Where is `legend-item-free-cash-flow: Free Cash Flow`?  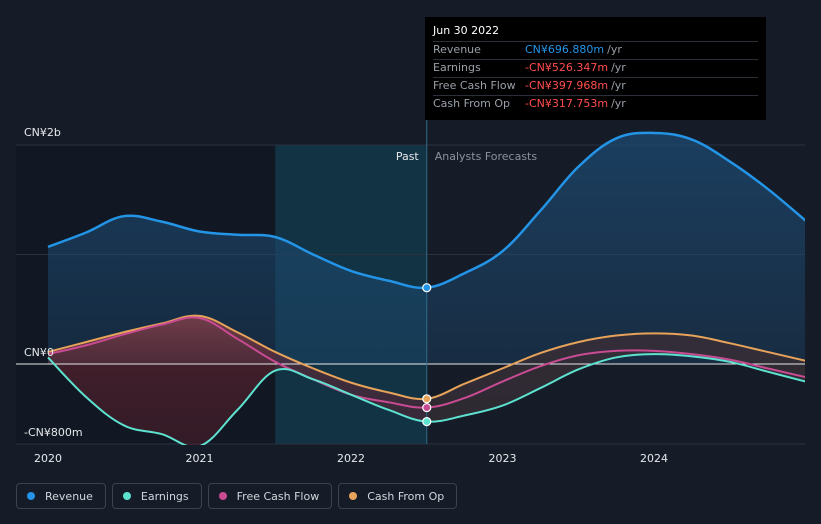 legend-item-free-cash-flow: Free Cash Flow is located at coordinates (270, 496).